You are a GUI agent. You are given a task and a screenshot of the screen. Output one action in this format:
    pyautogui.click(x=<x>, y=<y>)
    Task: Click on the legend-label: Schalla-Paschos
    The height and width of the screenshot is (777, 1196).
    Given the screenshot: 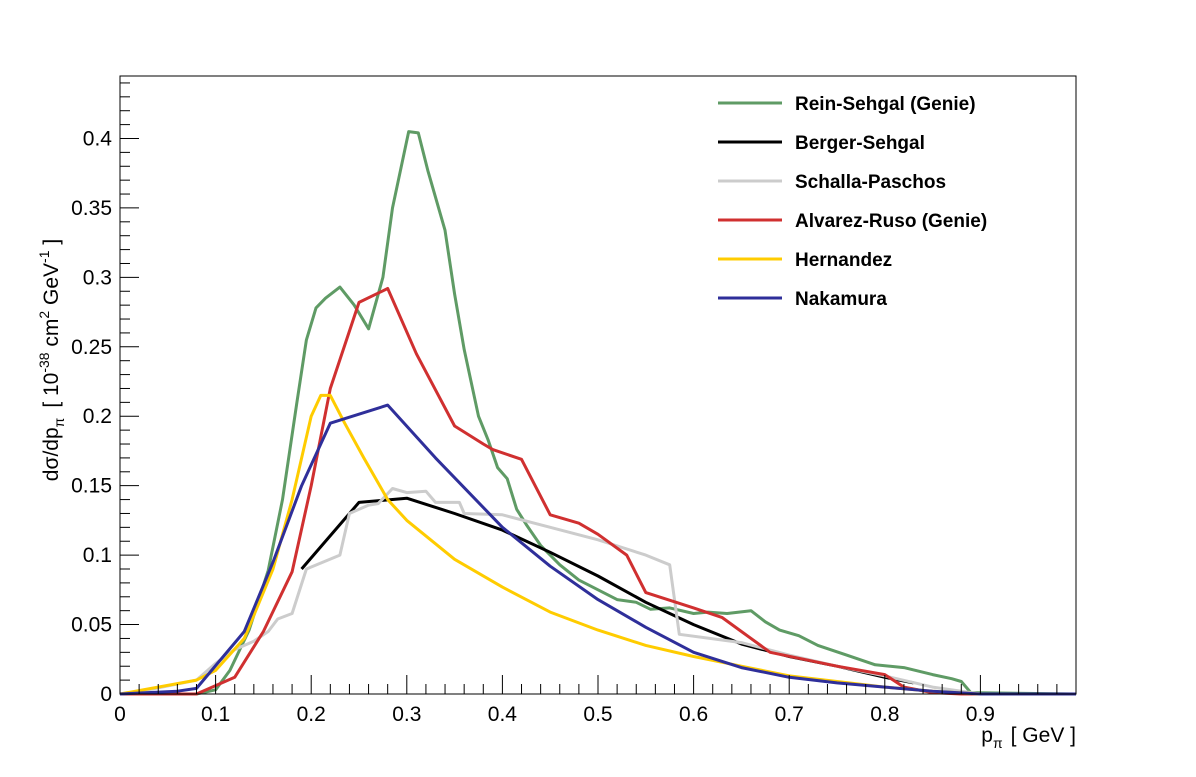 What is the action you would take?
    pyautogui.click(x=870, y=182)
    